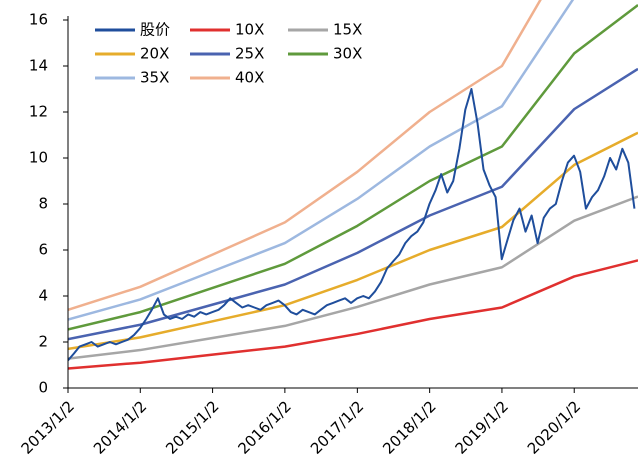 The width and height of the screenshot is (638, 472). I want to click on y-tick-label: 2, so click(43, 342).